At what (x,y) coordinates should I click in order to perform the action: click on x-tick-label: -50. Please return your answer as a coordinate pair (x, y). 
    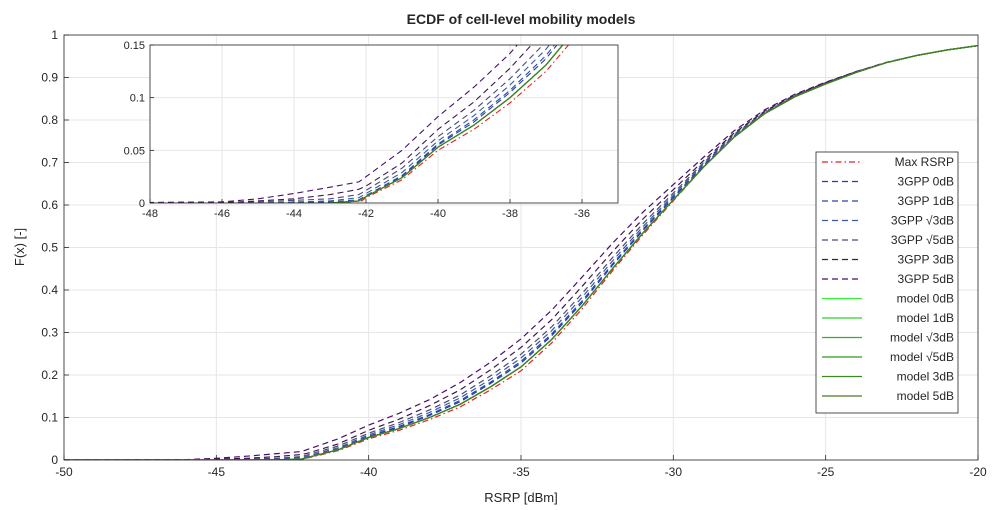
    Looking at the image, I should click on (64, 472).